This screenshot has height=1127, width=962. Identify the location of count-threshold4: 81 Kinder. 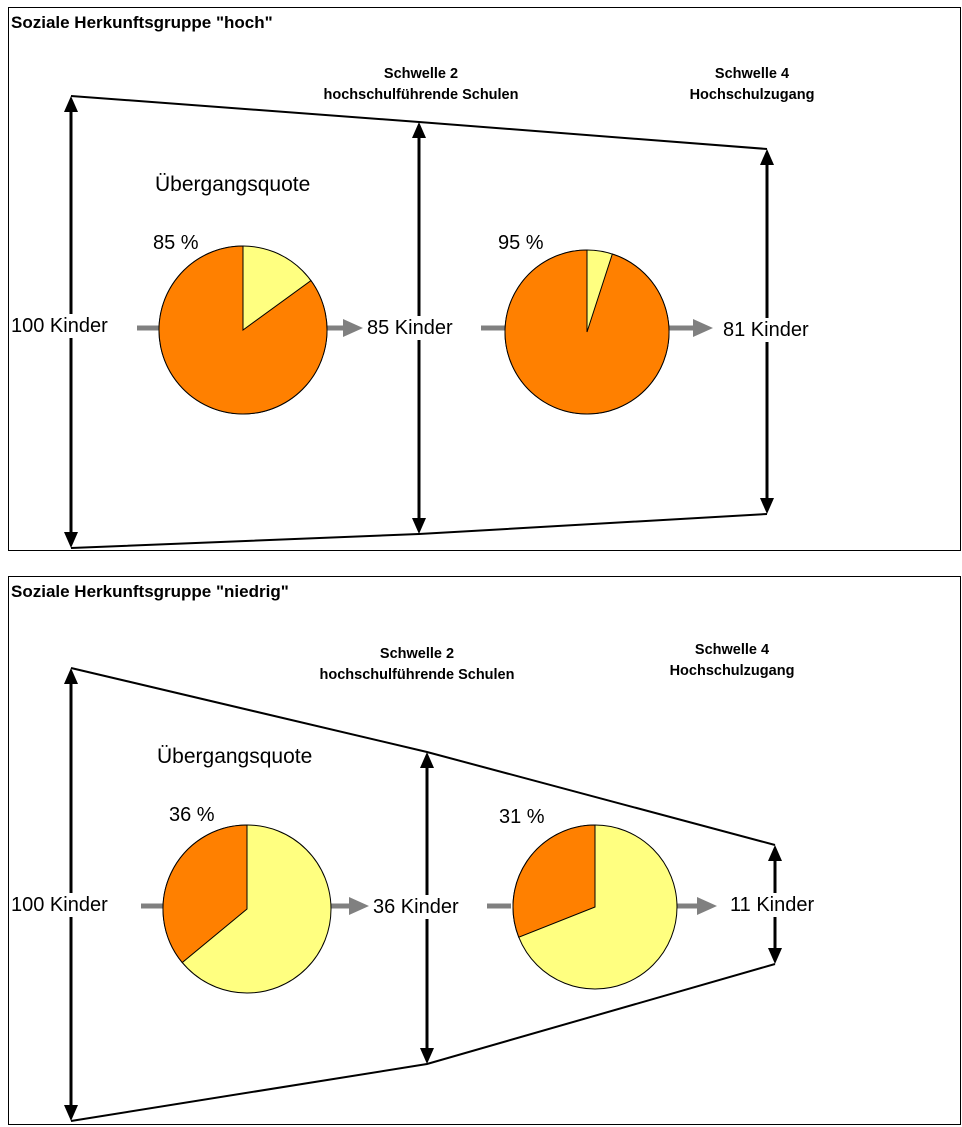
(766, 330).